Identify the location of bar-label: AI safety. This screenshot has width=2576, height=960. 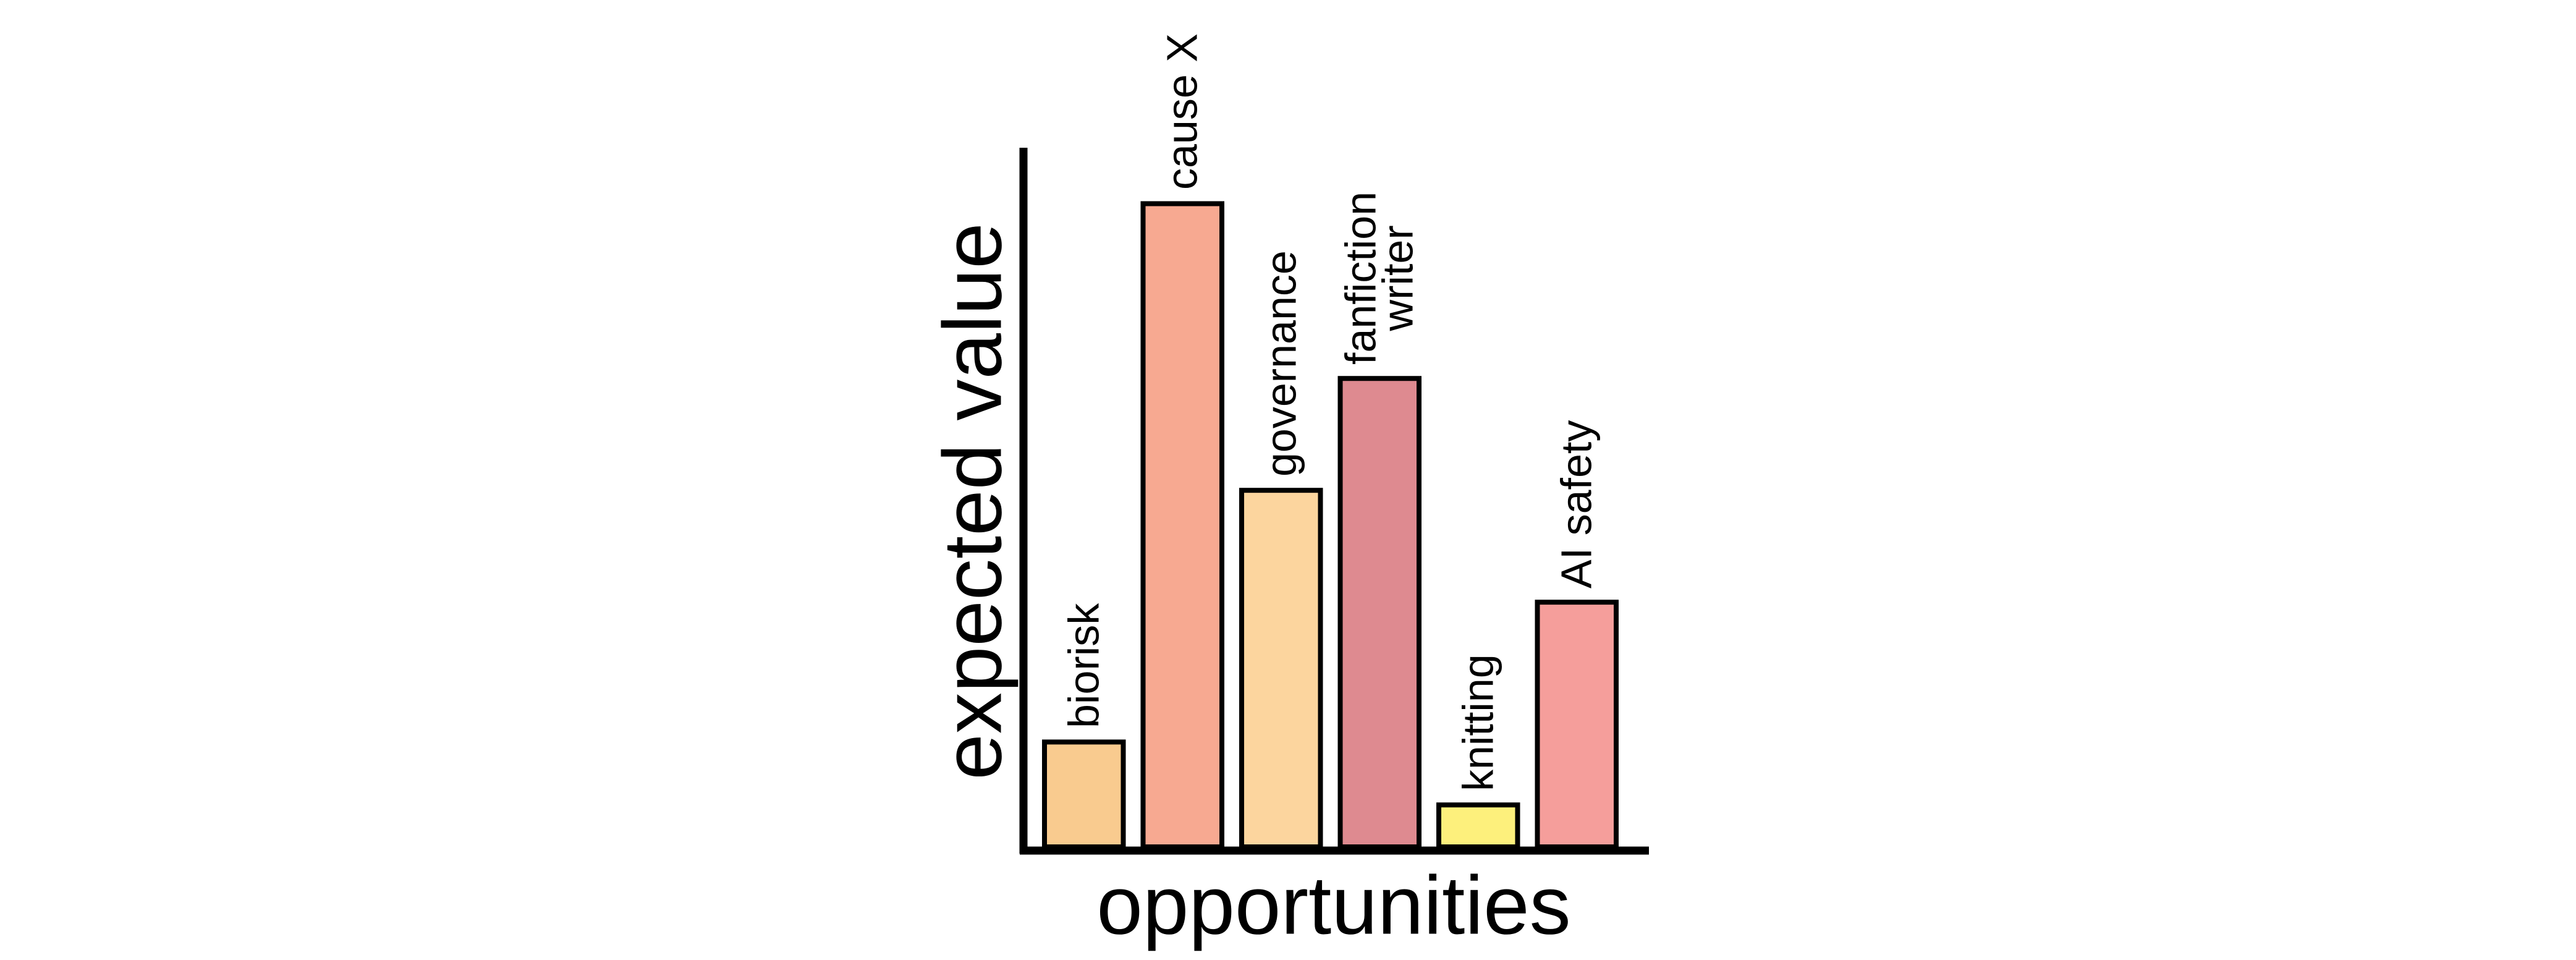
(1576, 505).